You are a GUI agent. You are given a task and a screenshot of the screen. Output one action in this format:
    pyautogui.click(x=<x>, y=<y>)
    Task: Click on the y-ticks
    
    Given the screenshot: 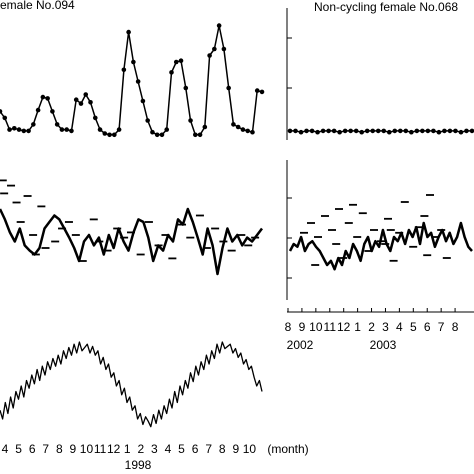 What is the action you would take?
    pyautogui.click(x=289, y=158)
    